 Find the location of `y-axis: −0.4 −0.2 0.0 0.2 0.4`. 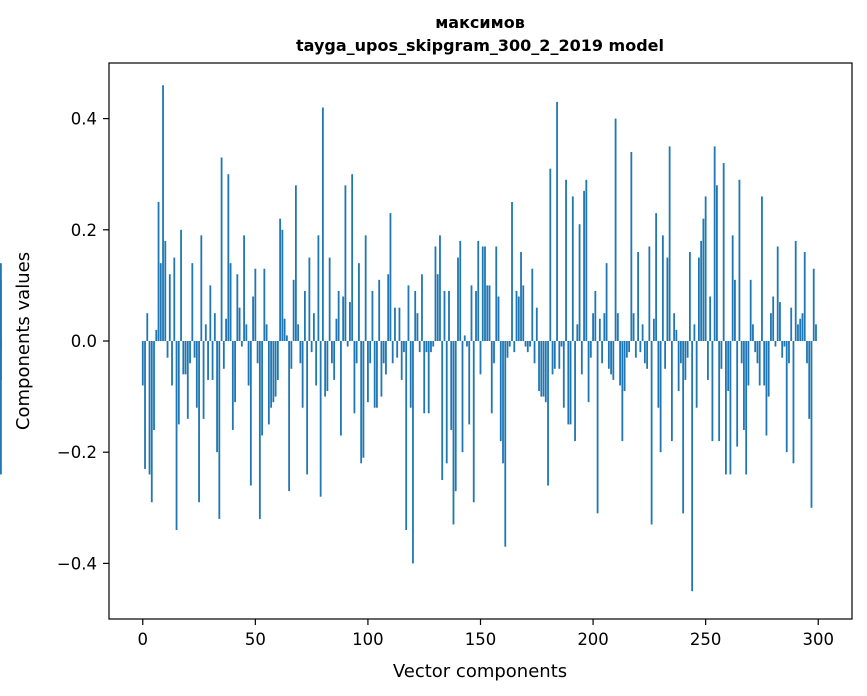

y-axis: −0.4 −0.2 0.0 0.2 0.4 is located at coordinates (83, 341).